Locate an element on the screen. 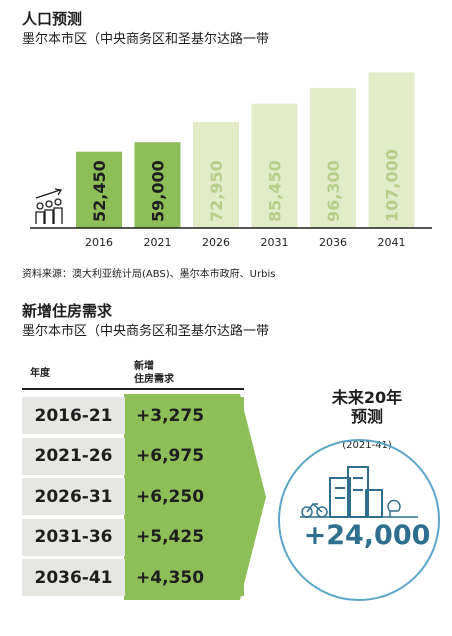 The width and height of the screenshot is (452, 636). data-source: 资料来源：澳大利亚统计局(ABS)、墨尔本市政府、Urbis is located at coordinates (149, 274).